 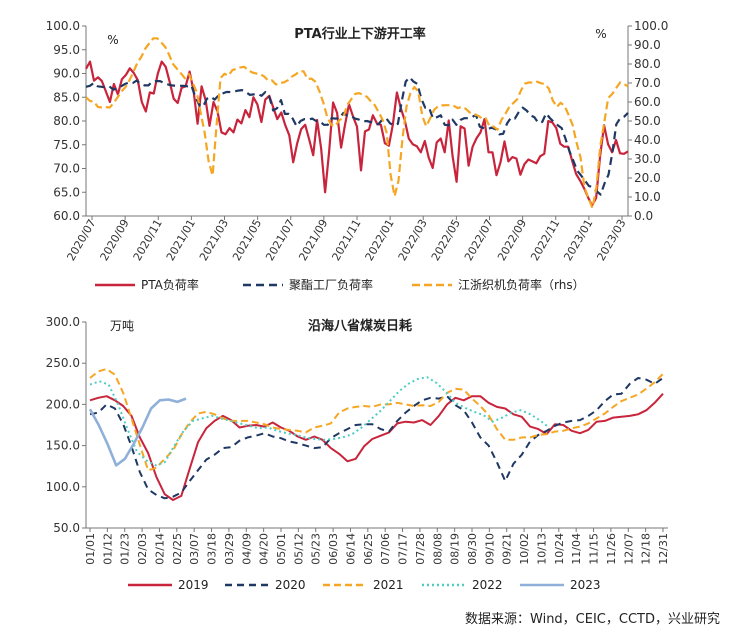 I want to click on chart2-legend-label: 2020, so click(x=290, y=585).